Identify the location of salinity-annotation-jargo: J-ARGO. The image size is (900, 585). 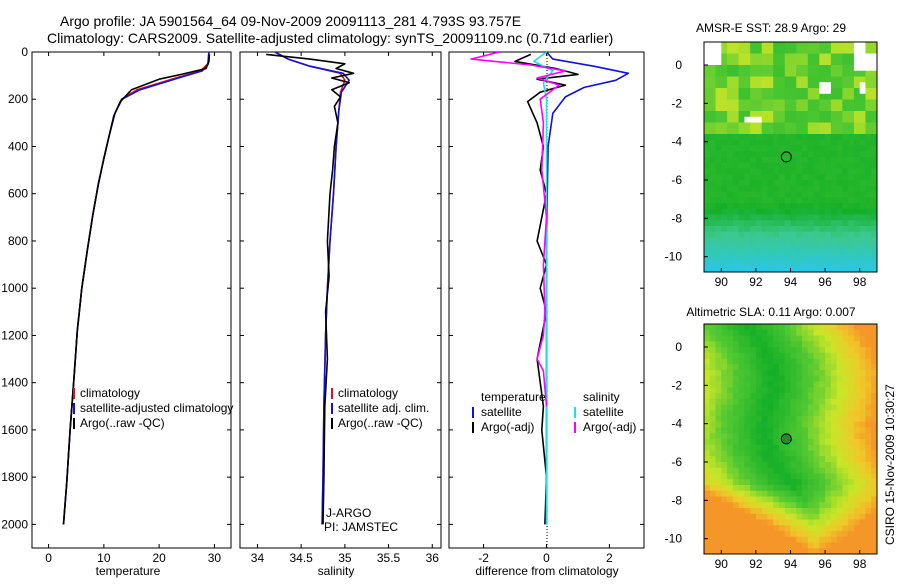
(348, 513).